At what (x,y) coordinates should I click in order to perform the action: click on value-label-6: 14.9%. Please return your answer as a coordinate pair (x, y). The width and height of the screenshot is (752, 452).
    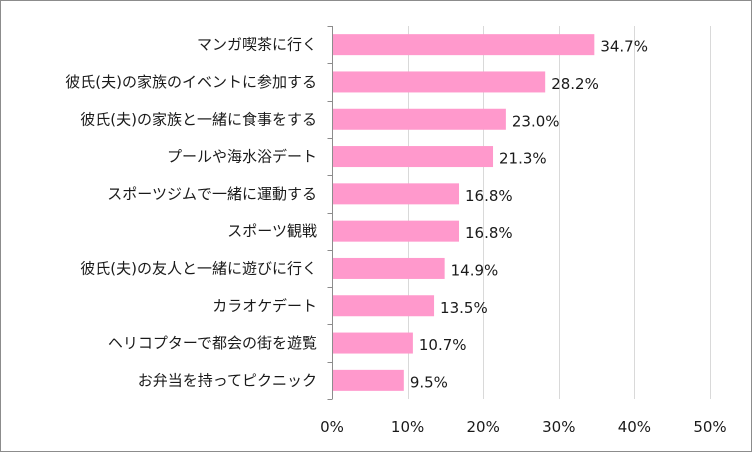
    Looking at the image, I should click on (475, 270).